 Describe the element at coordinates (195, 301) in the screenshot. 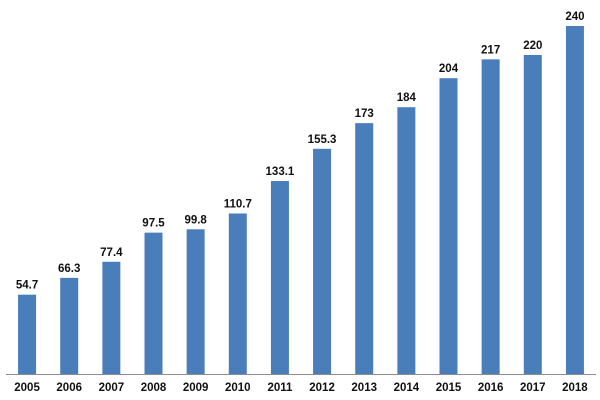

I see `bar-2009` at that location.